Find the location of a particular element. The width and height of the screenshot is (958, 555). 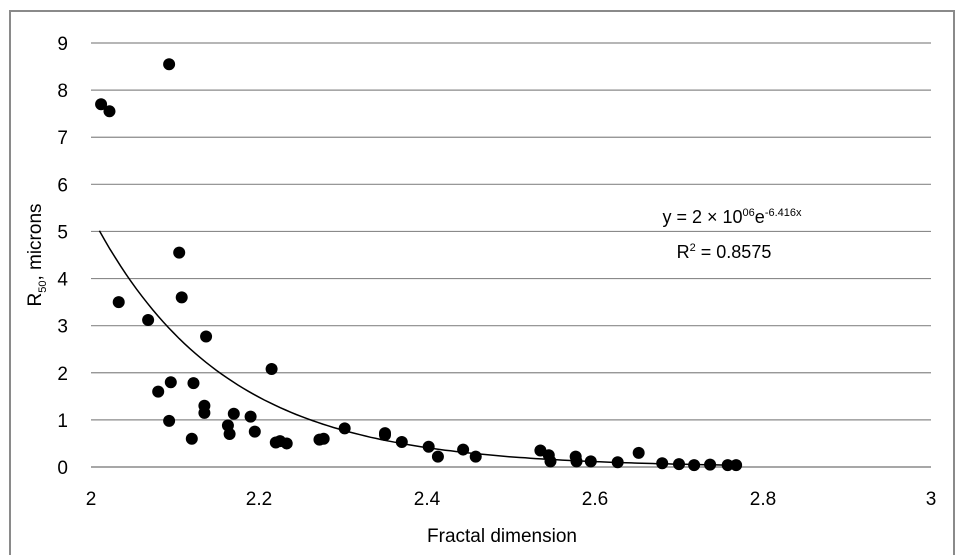

y-tick-label: 4 is located at coordinates (62, 280).